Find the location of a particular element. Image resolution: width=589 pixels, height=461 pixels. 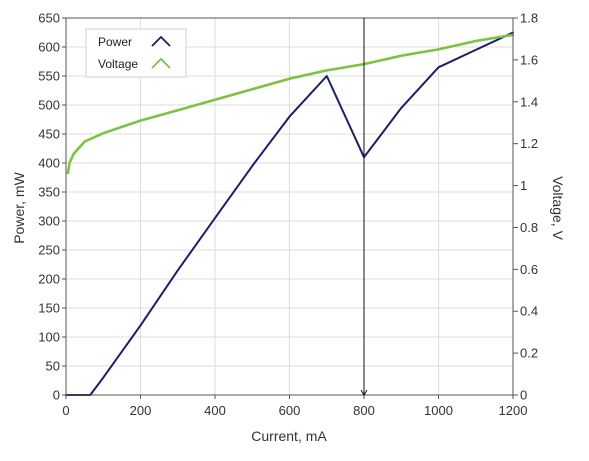

y-left-tick-label: 250 is located at coordinates (49, 250).